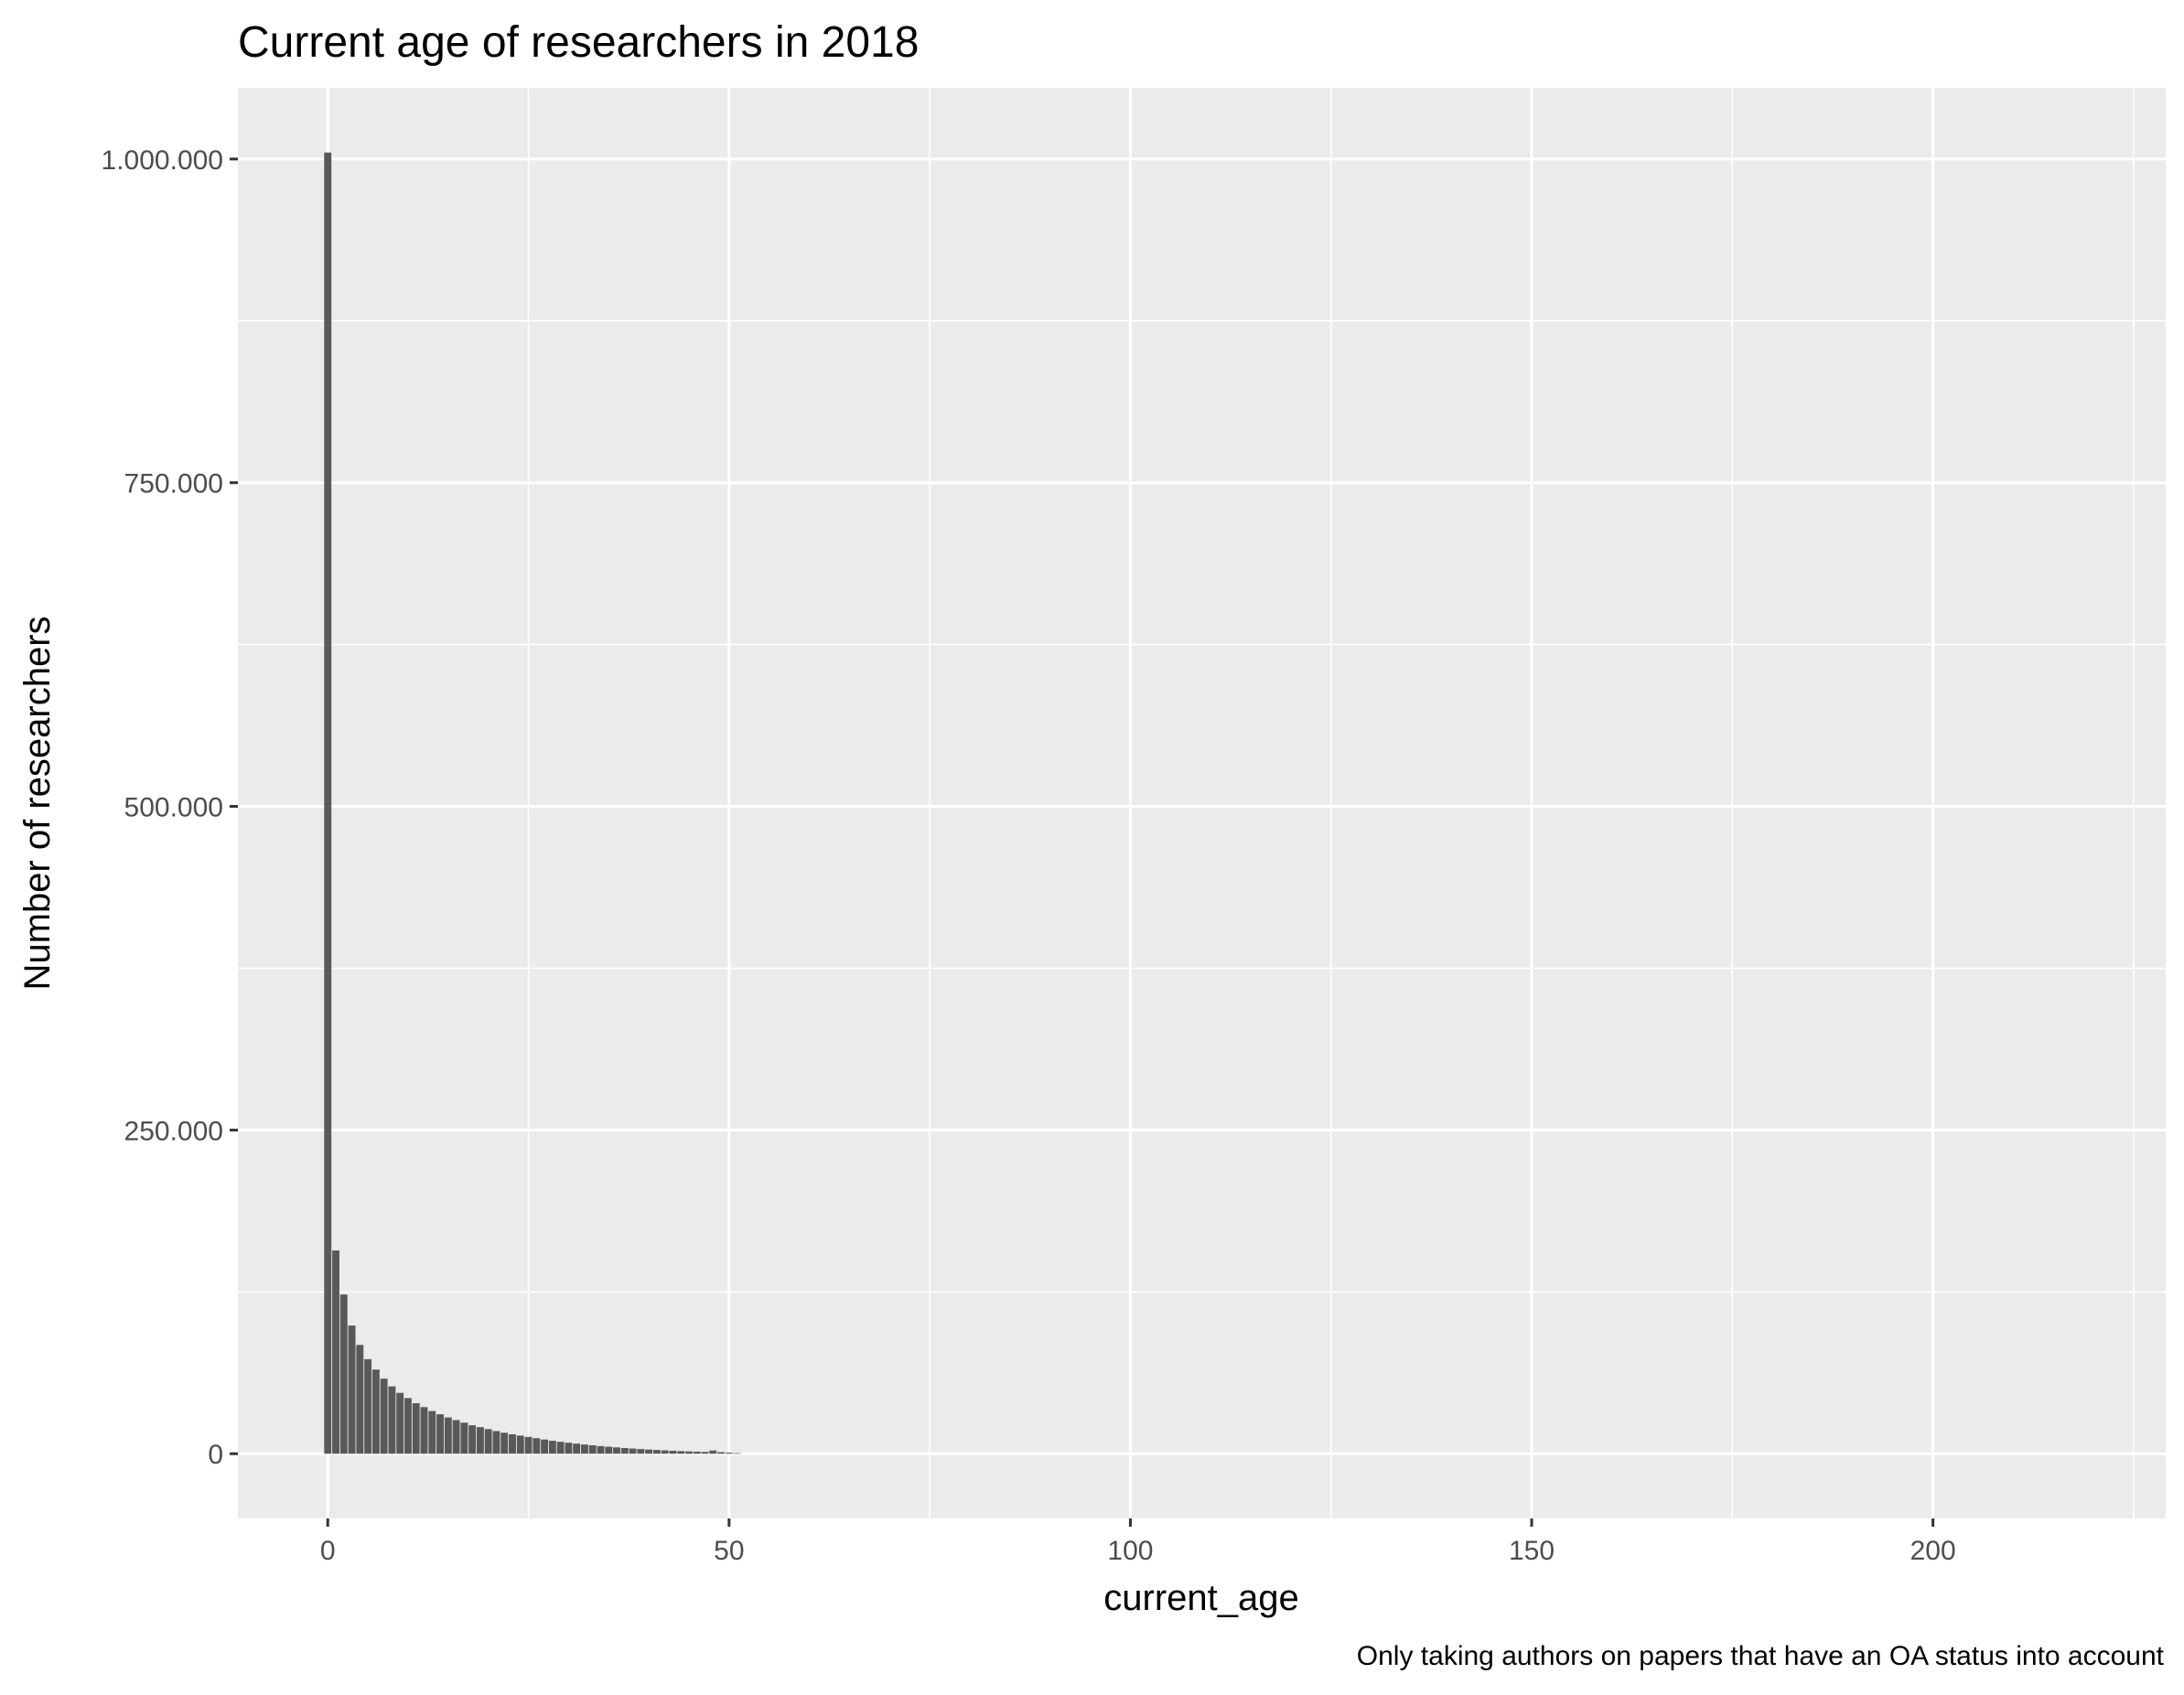 The height and width of the screenshot is (1695, 2184). I want to click on x-tick-label: 150, so click(1532, 1551).